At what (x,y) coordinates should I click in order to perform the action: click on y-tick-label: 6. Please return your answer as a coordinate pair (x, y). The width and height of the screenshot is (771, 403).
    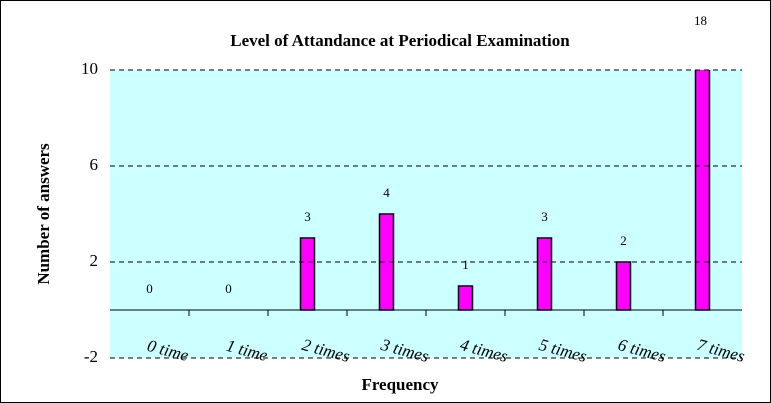
    Looking at the image, I should click on (94, 164).